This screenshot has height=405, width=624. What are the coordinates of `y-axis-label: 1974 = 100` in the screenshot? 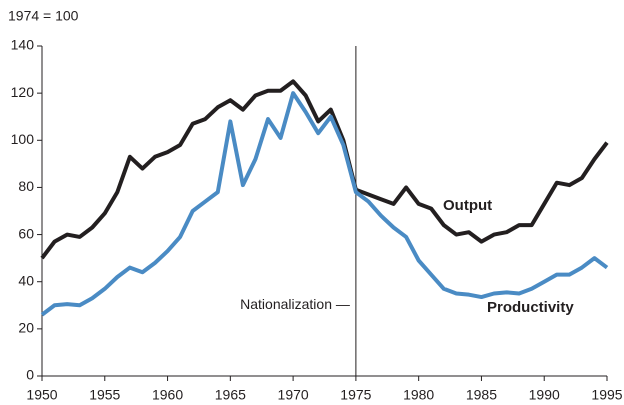 It's located at (43, 16).